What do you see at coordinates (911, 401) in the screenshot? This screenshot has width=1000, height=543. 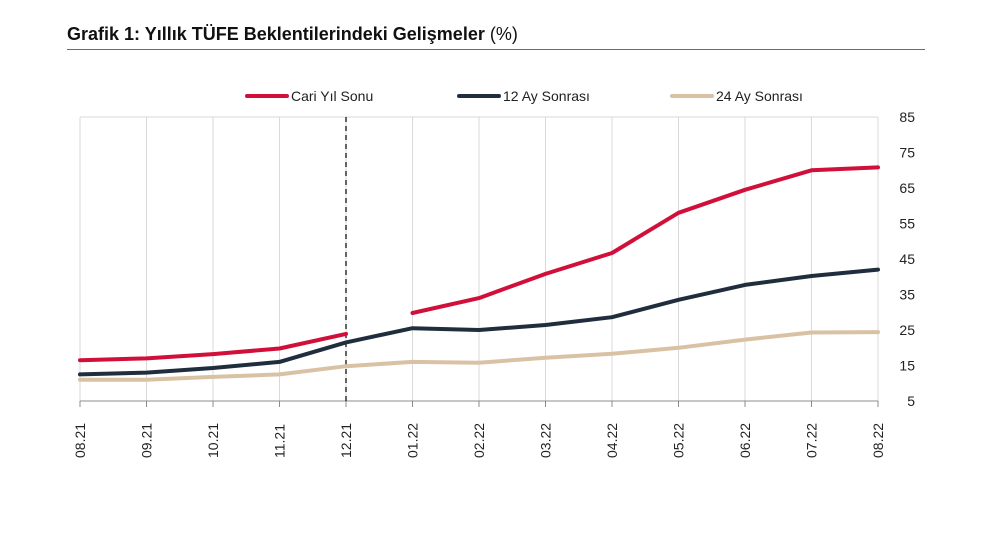 I see `y-tick-label-5: 5` at bounding box center [911, 401].